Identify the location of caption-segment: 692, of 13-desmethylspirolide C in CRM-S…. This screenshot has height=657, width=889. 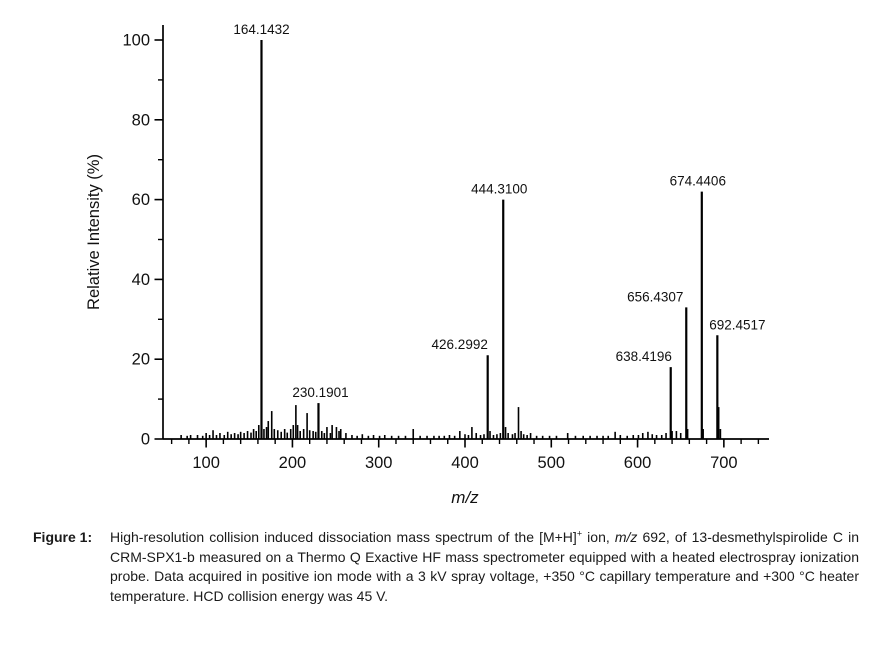
(484, 566).